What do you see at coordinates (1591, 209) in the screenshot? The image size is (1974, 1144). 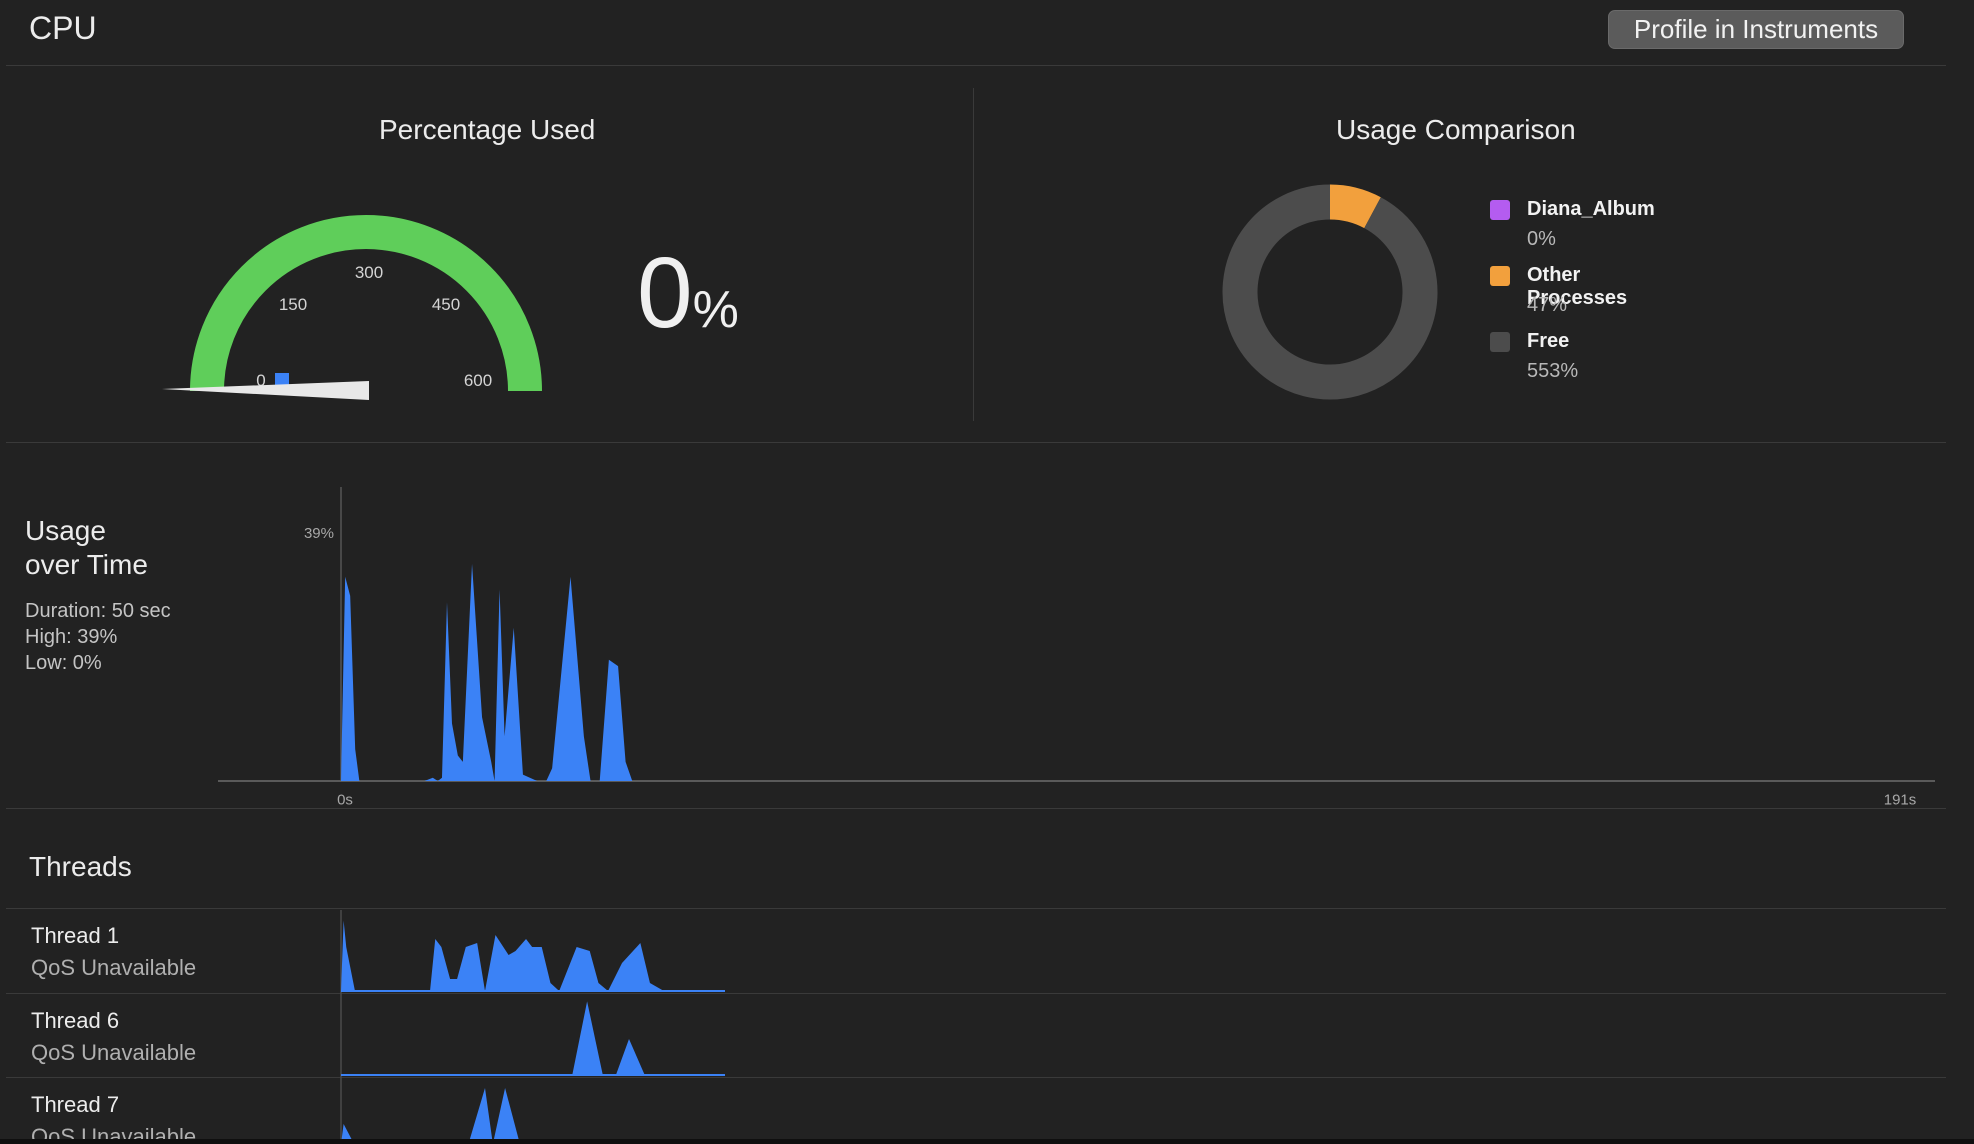 I see `legend-name: Diana_Album` at bounding box center [1591, 209].